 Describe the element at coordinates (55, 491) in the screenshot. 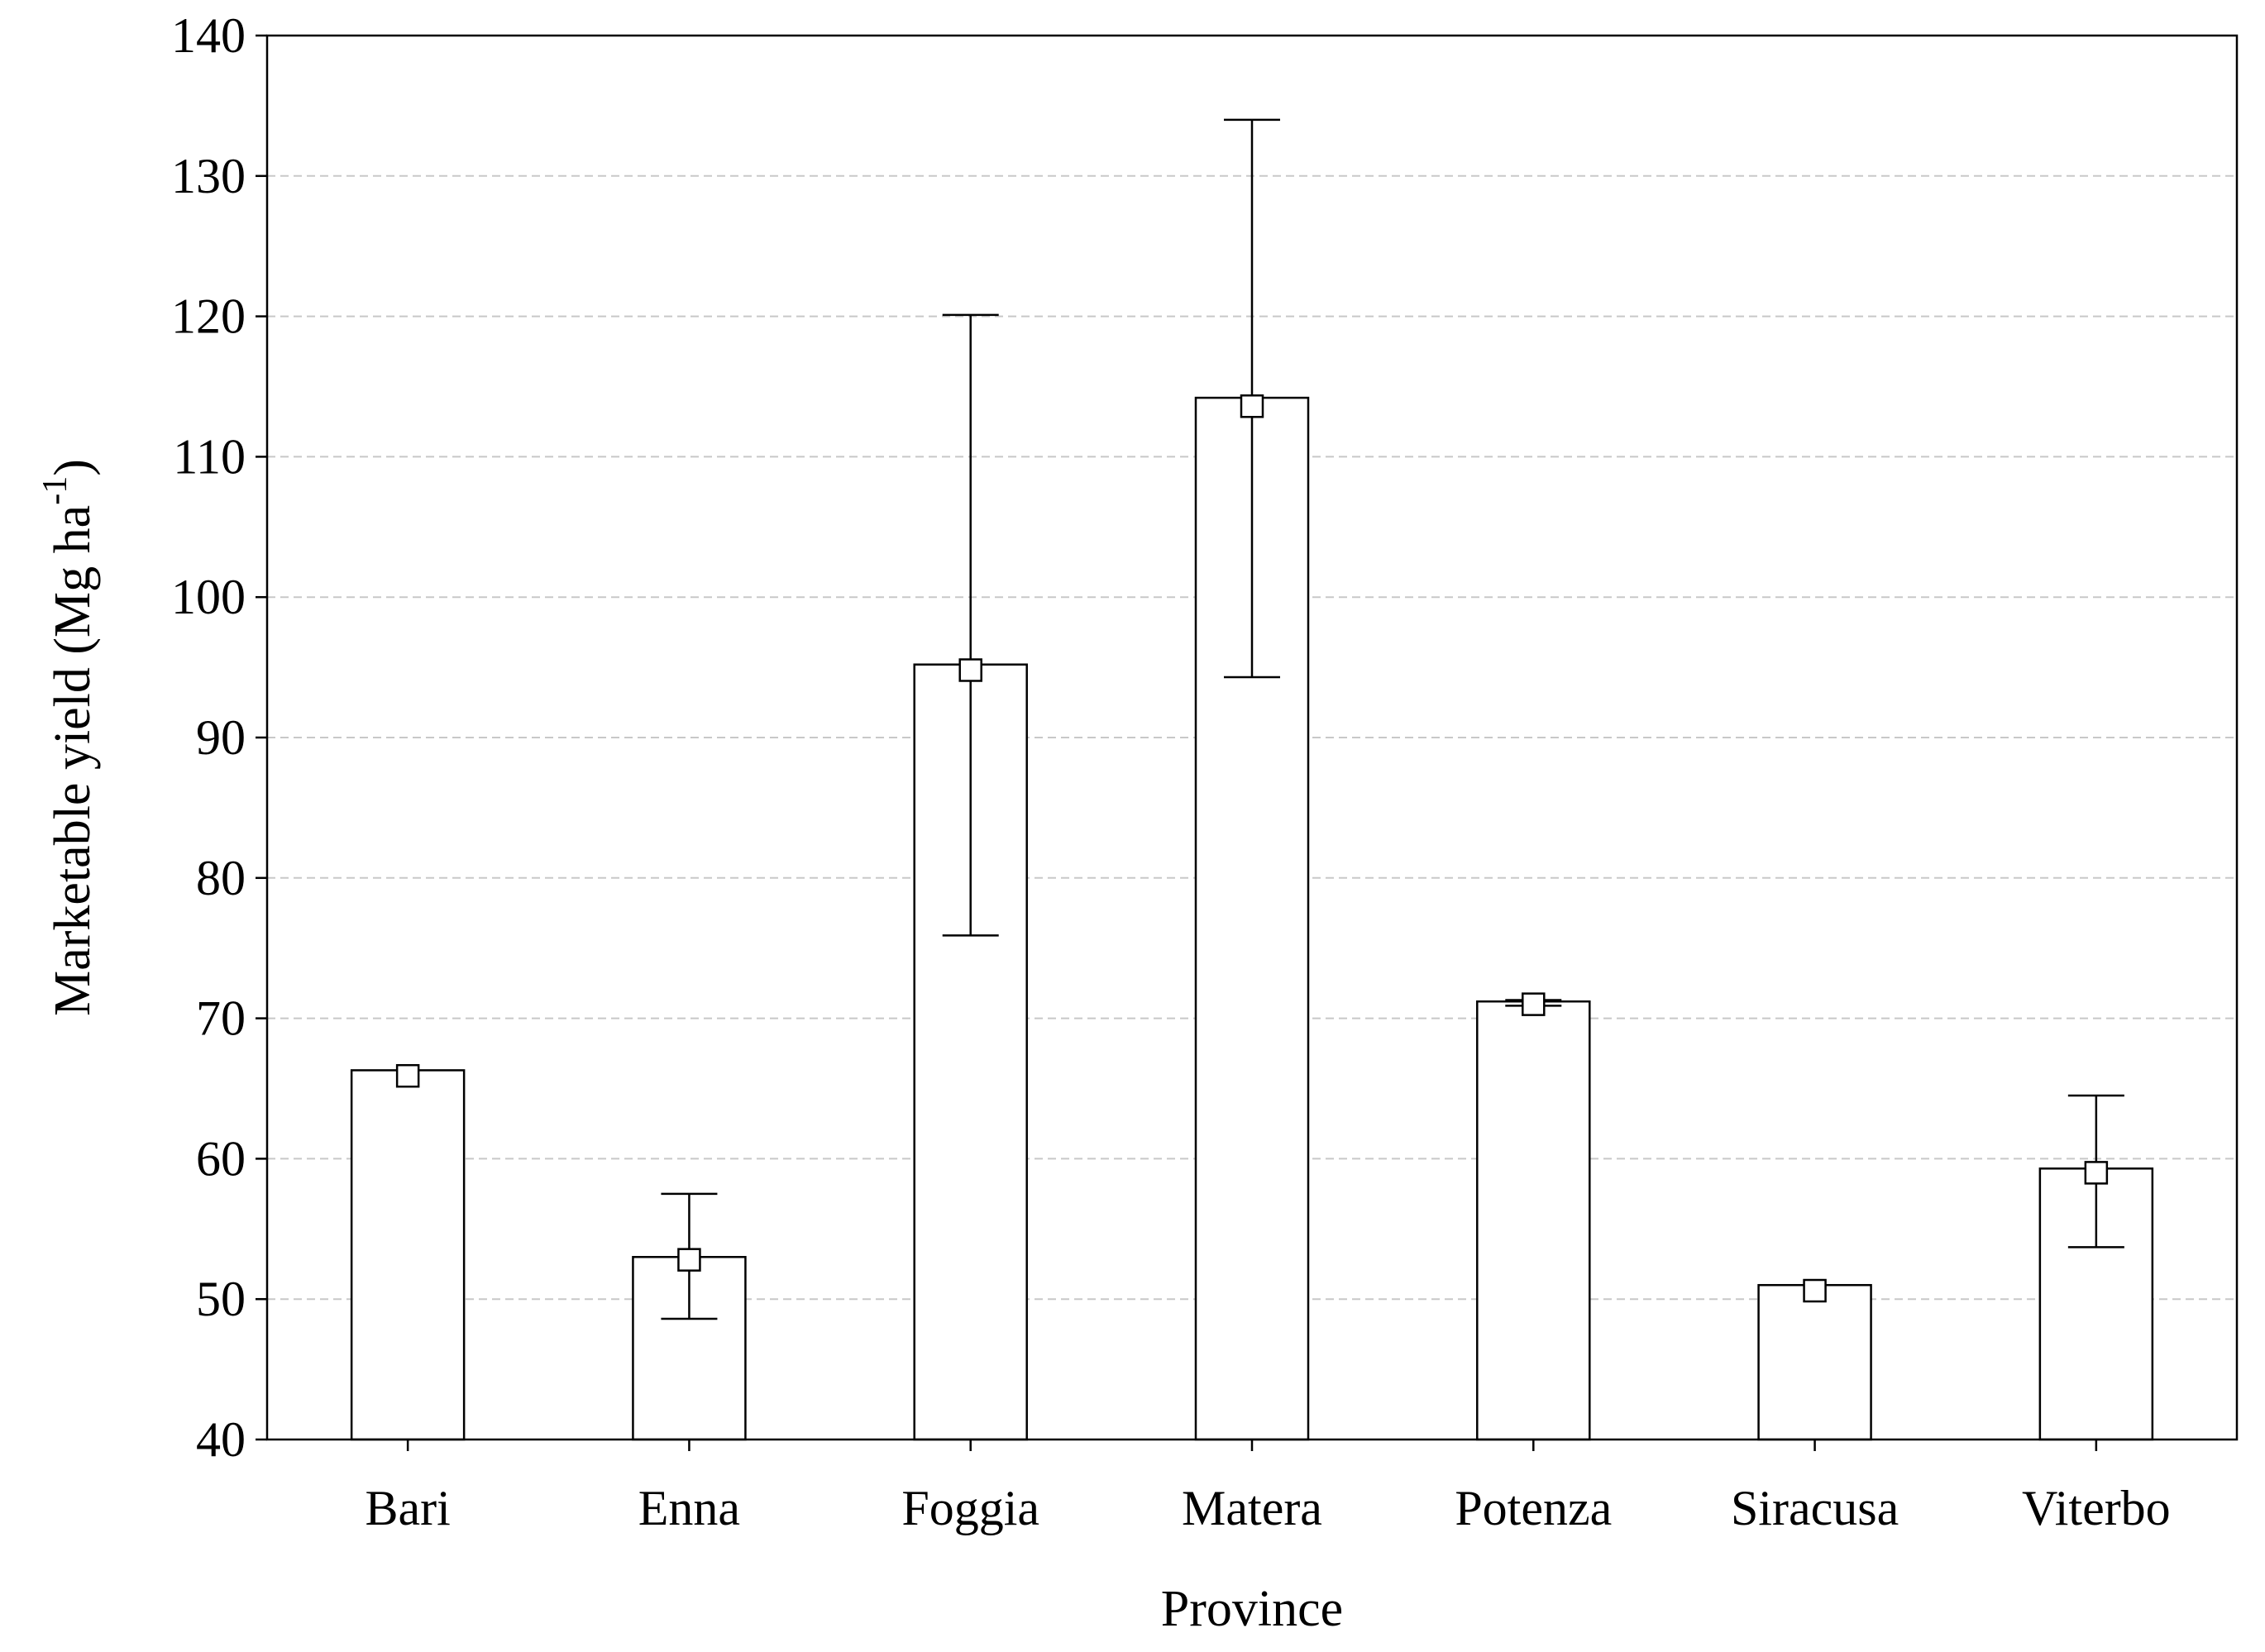

I see `y-axis-title-superscript: -1` at that location.